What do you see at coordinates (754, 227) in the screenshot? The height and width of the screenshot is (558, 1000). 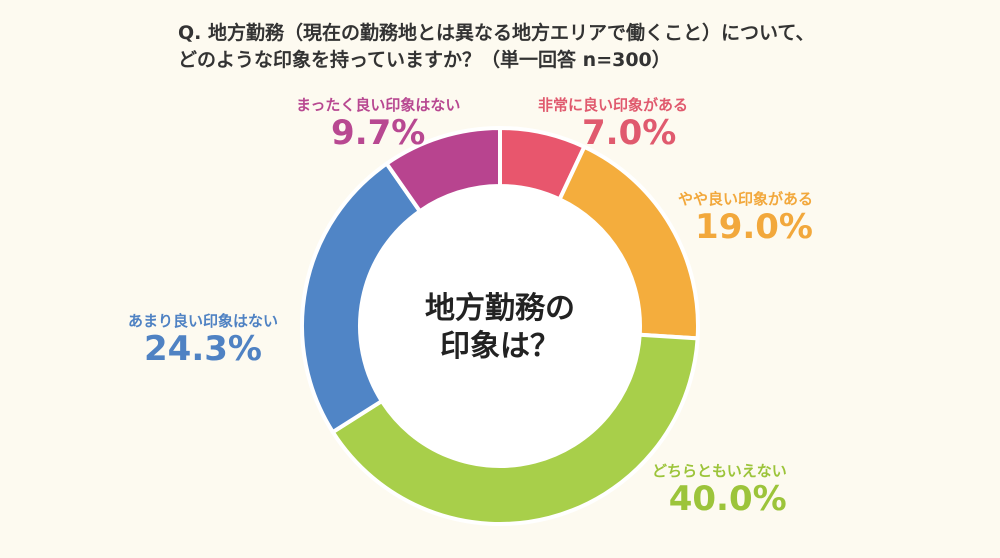 I see `slice-value-somewhat-good: 19.0%` at bounding box center [754, 227].